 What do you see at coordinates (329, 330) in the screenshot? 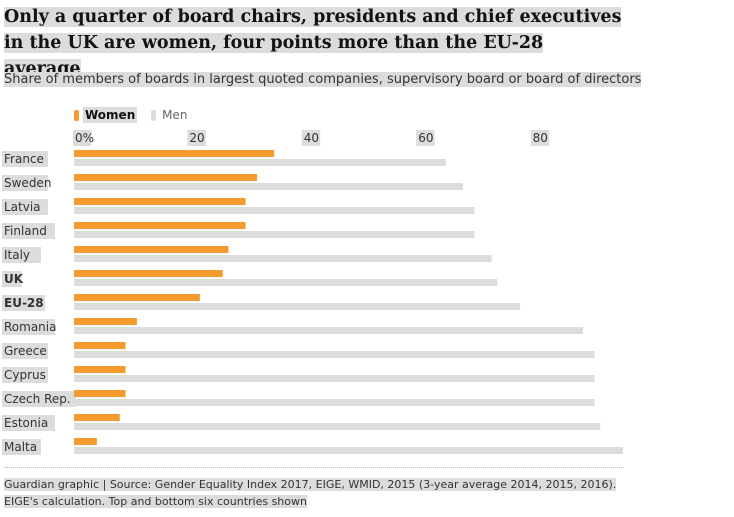
I see `bar-men-romania` at bounding box center [329, 330].